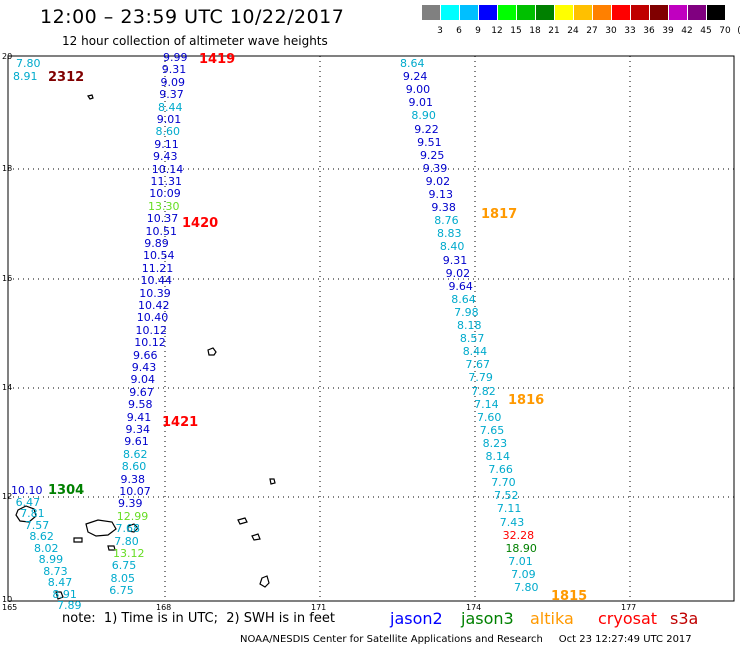 The height and width of the screenshot is (650, 740). What do you see at coordinates (121, 591) in the screenshot?
I see `wave-height-value: 6.75` at bounding box center [121, 591].